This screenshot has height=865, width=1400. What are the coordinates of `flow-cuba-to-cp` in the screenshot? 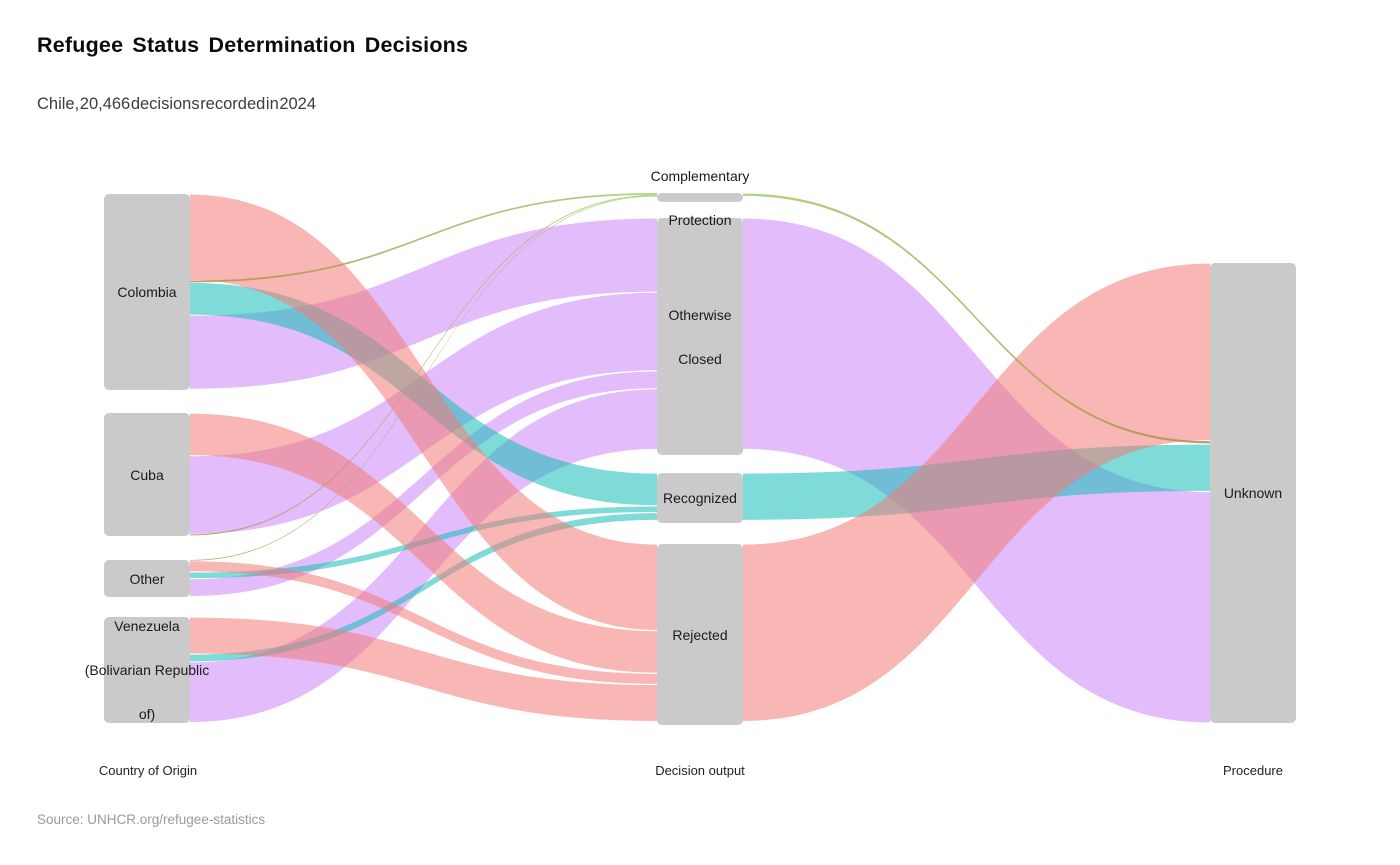 It's located at (423, 365).